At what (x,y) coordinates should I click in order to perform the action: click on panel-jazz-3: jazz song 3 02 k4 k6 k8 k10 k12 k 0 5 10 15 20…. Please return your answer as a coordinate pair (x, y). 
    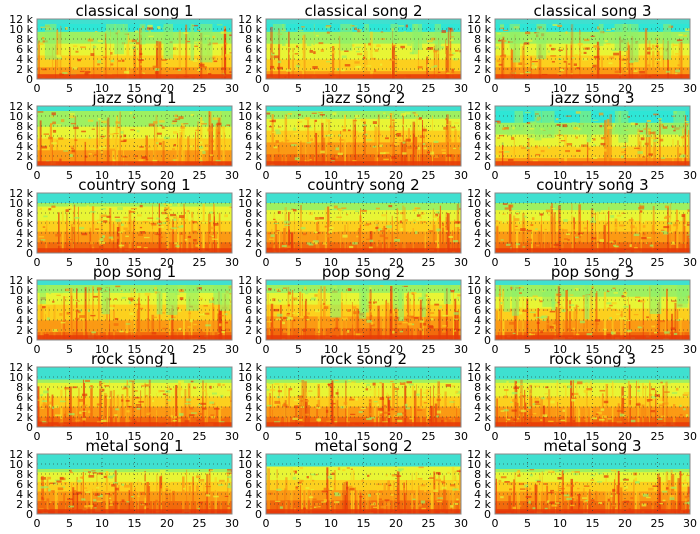
    Looking at the image, I should click on (582, 135).